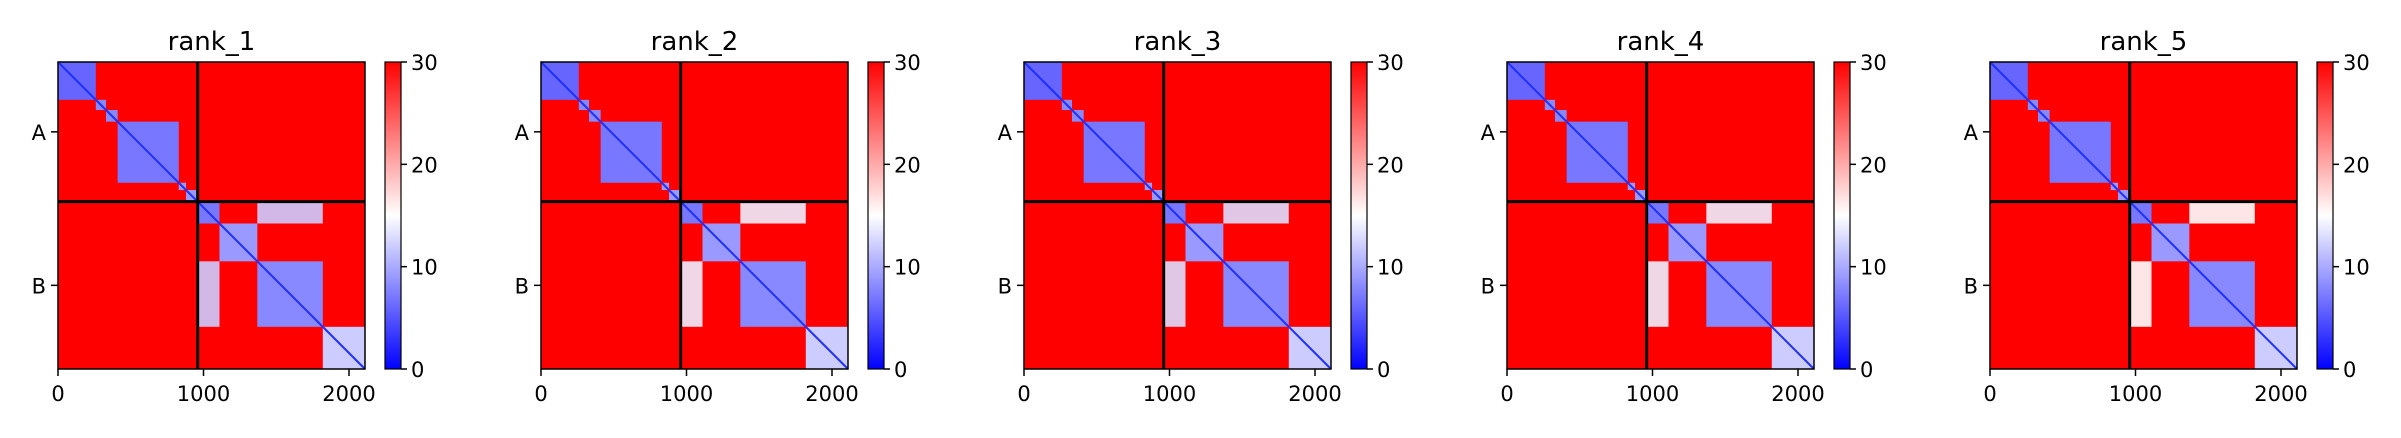 The width and height of the screenshot is (2401, 438). Describe the element at coordinates (695, 42) in the screenshot. I see `panel-title: rank_2` at that location.